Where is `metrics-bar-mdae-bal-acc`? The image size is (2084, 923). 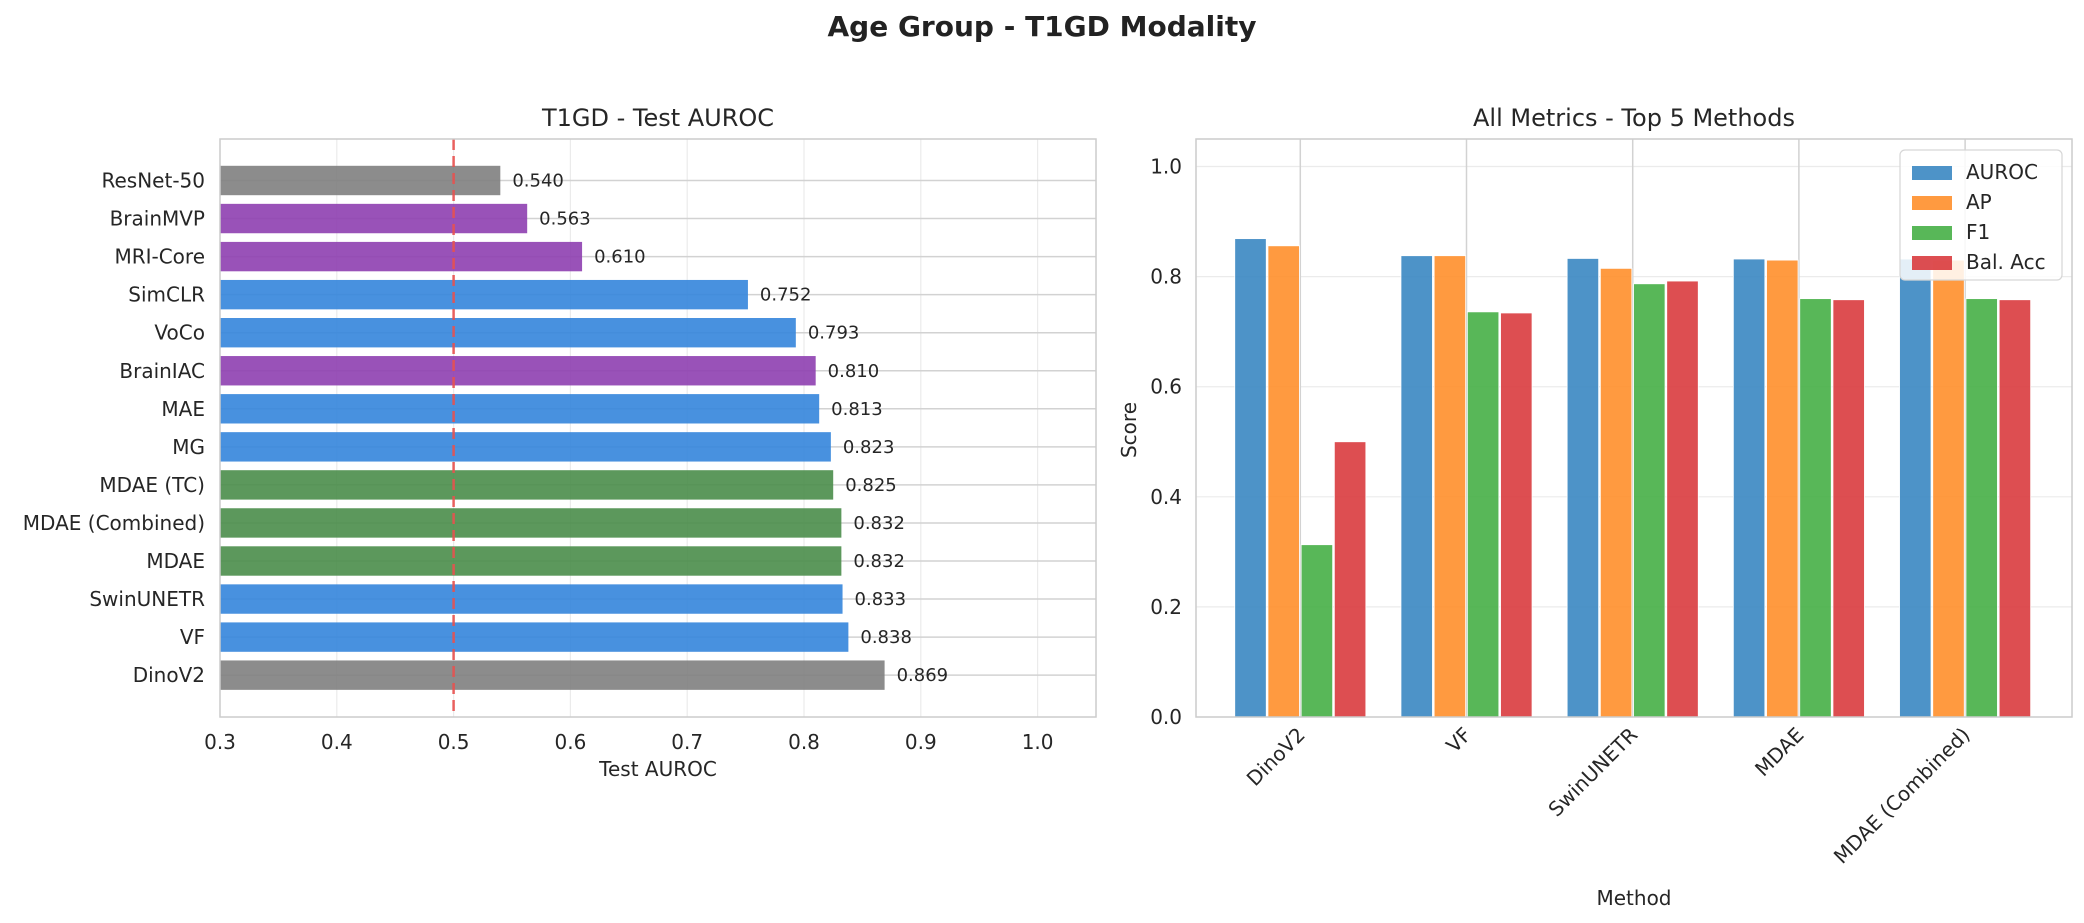 metrics-bar-mdae-bal-acc is located at coordinates (1848, 508).